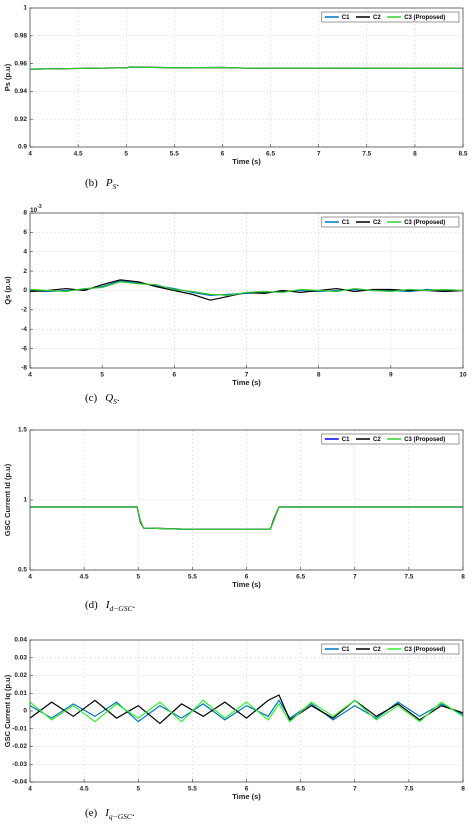 The image size is (474, 831). I want to click on y-tick-label: 0.9, so click(22, 147).